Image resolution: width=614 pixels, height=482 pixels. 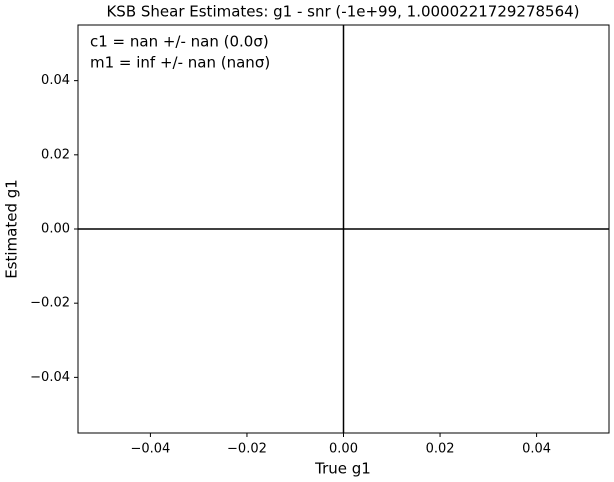 What do you see at coordinates (247, 449) in the screenshot?
I see `x-tick-label: −0.02` at bounding box center [247, 449].